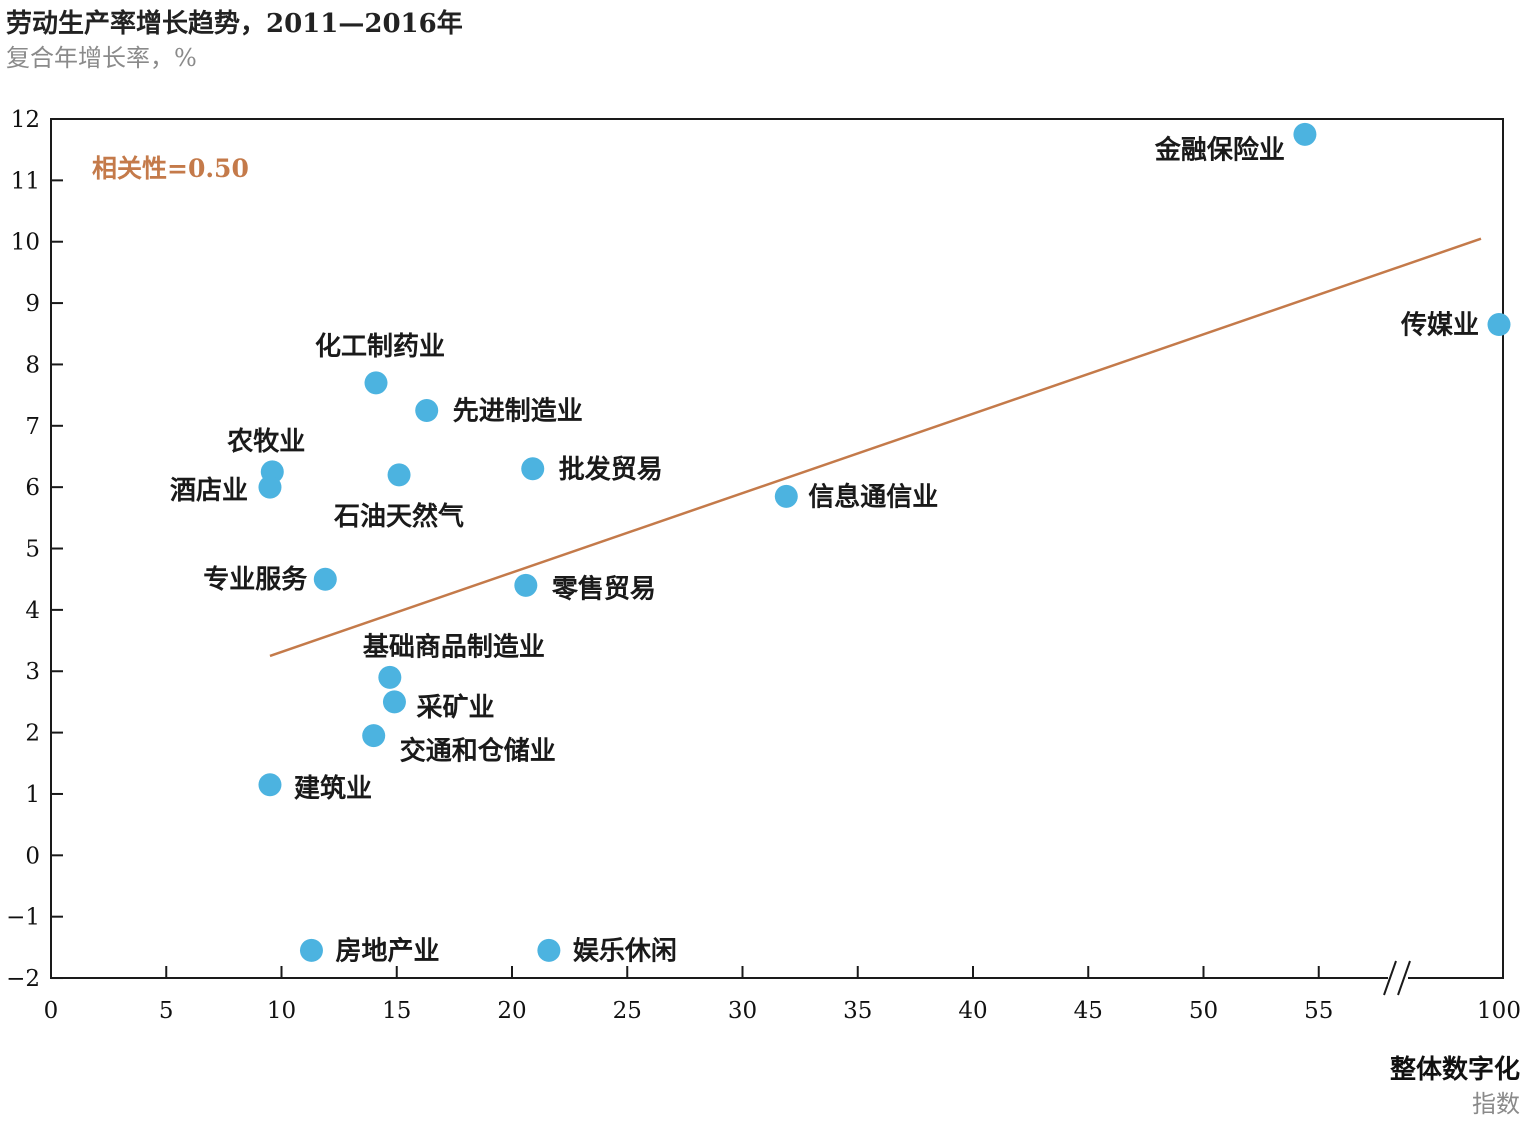  Describe the element at coordinates (518, 411) in the screenshot. I see `point-label: 先进制造业` at that location.